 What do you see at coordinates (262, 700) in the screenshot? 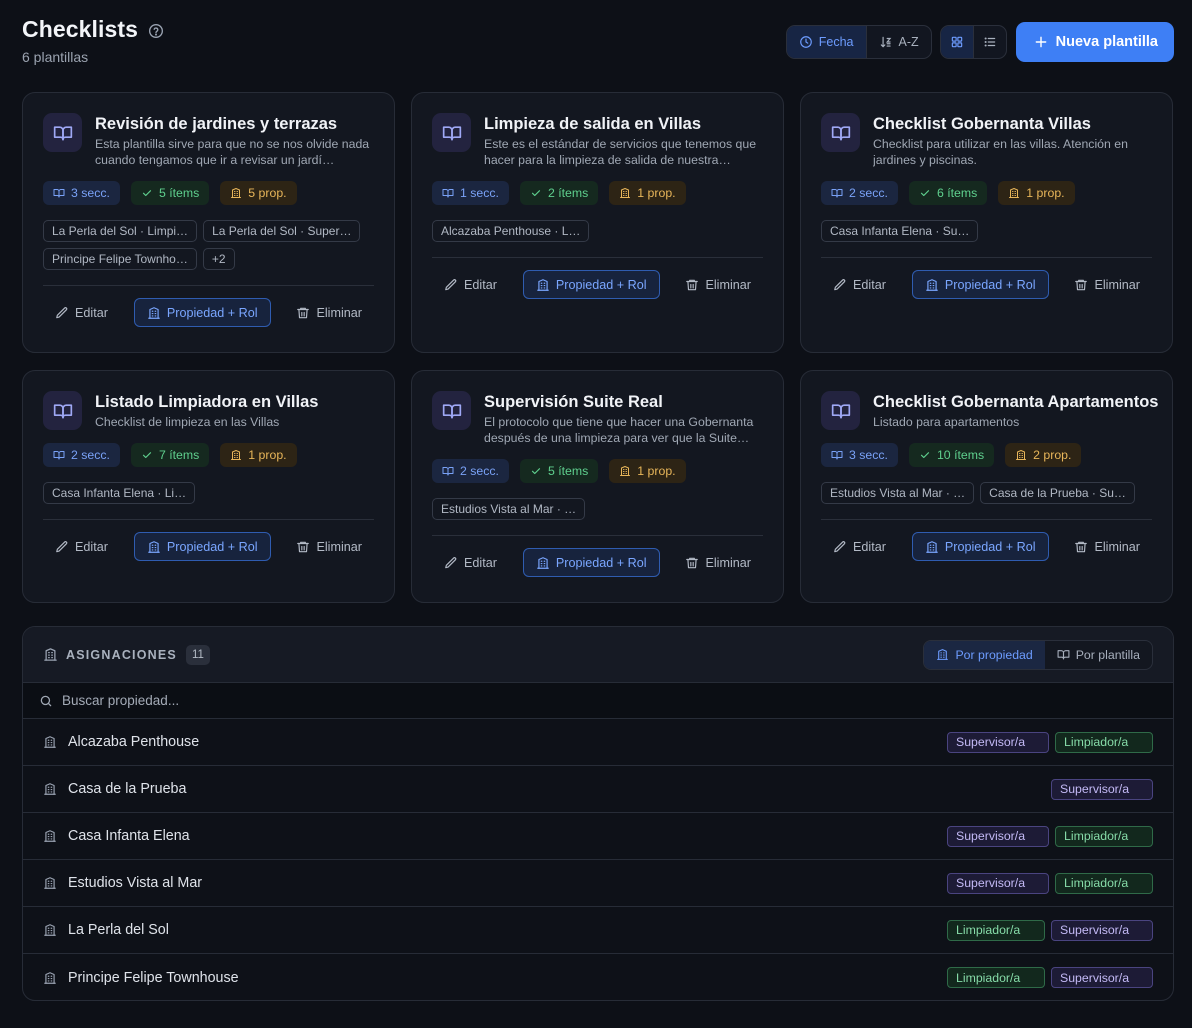
I see `property-search-input` at bounding box center [262, 700].